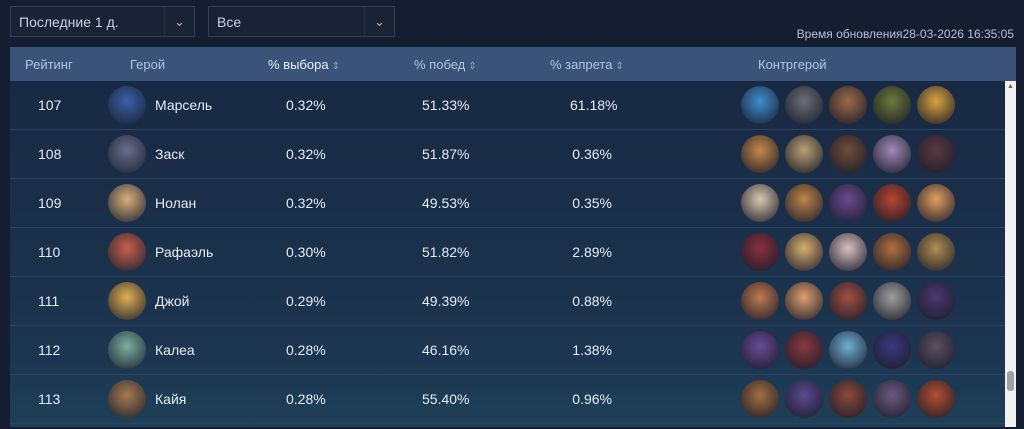 Image resolution: width=1024 pixels, height=429 pixels. Describe the element at coordinates (301, 21) in the screenshot. I see `role-select: Все ⌄` at that location.